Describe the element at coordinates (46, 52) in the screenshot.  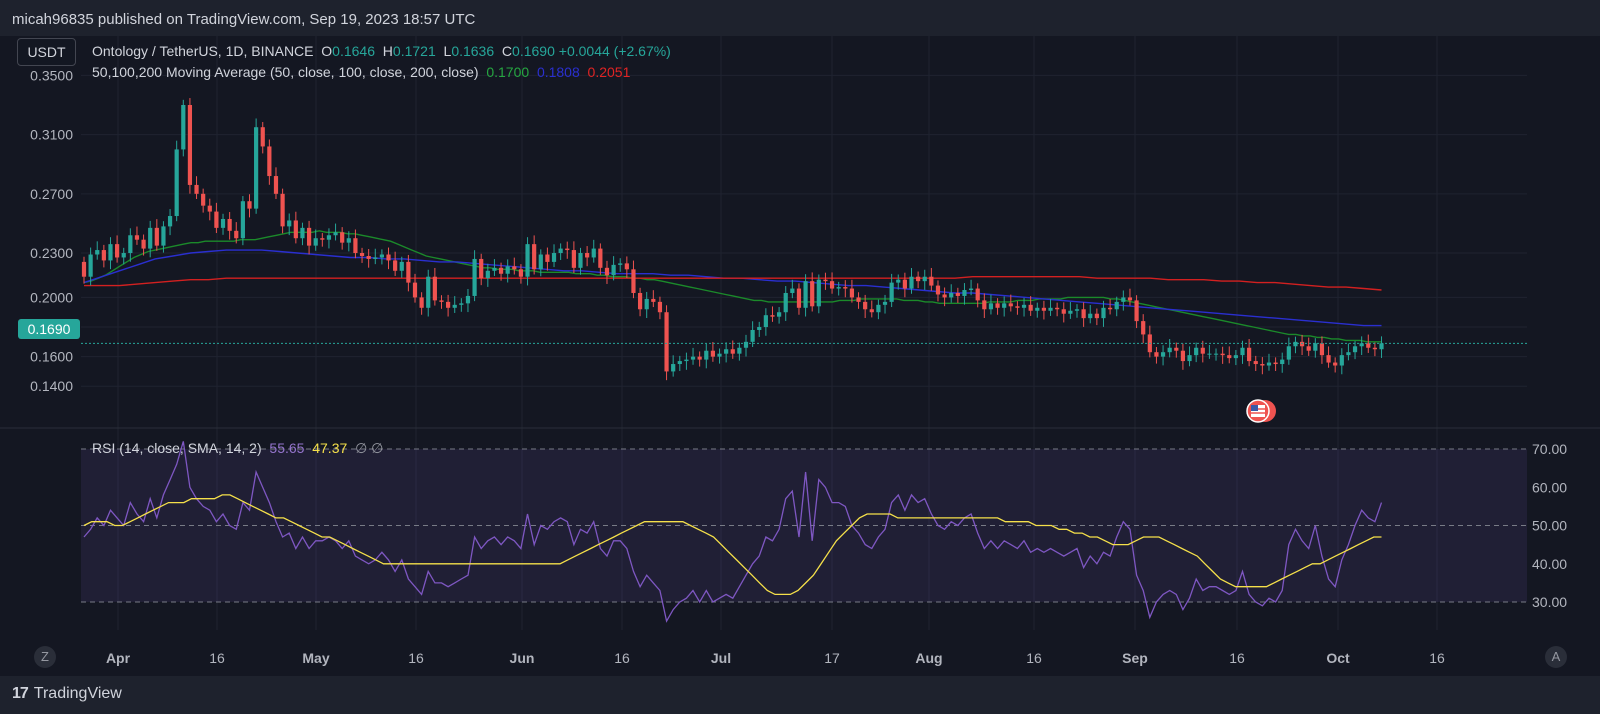
I see `currency-button: USDT` at that location.